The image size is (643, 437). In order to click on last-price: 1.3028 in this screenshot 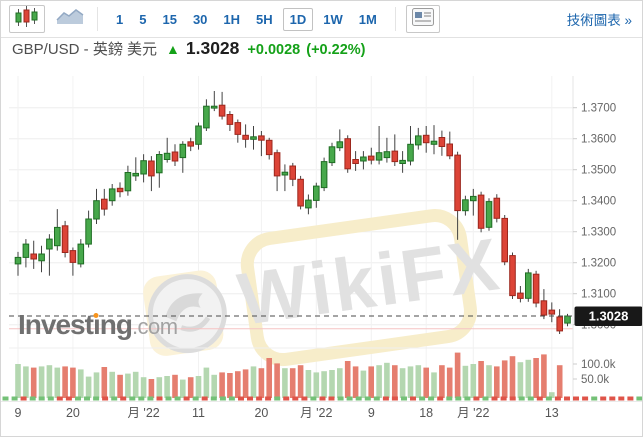, I will do `click(212, 48)`.